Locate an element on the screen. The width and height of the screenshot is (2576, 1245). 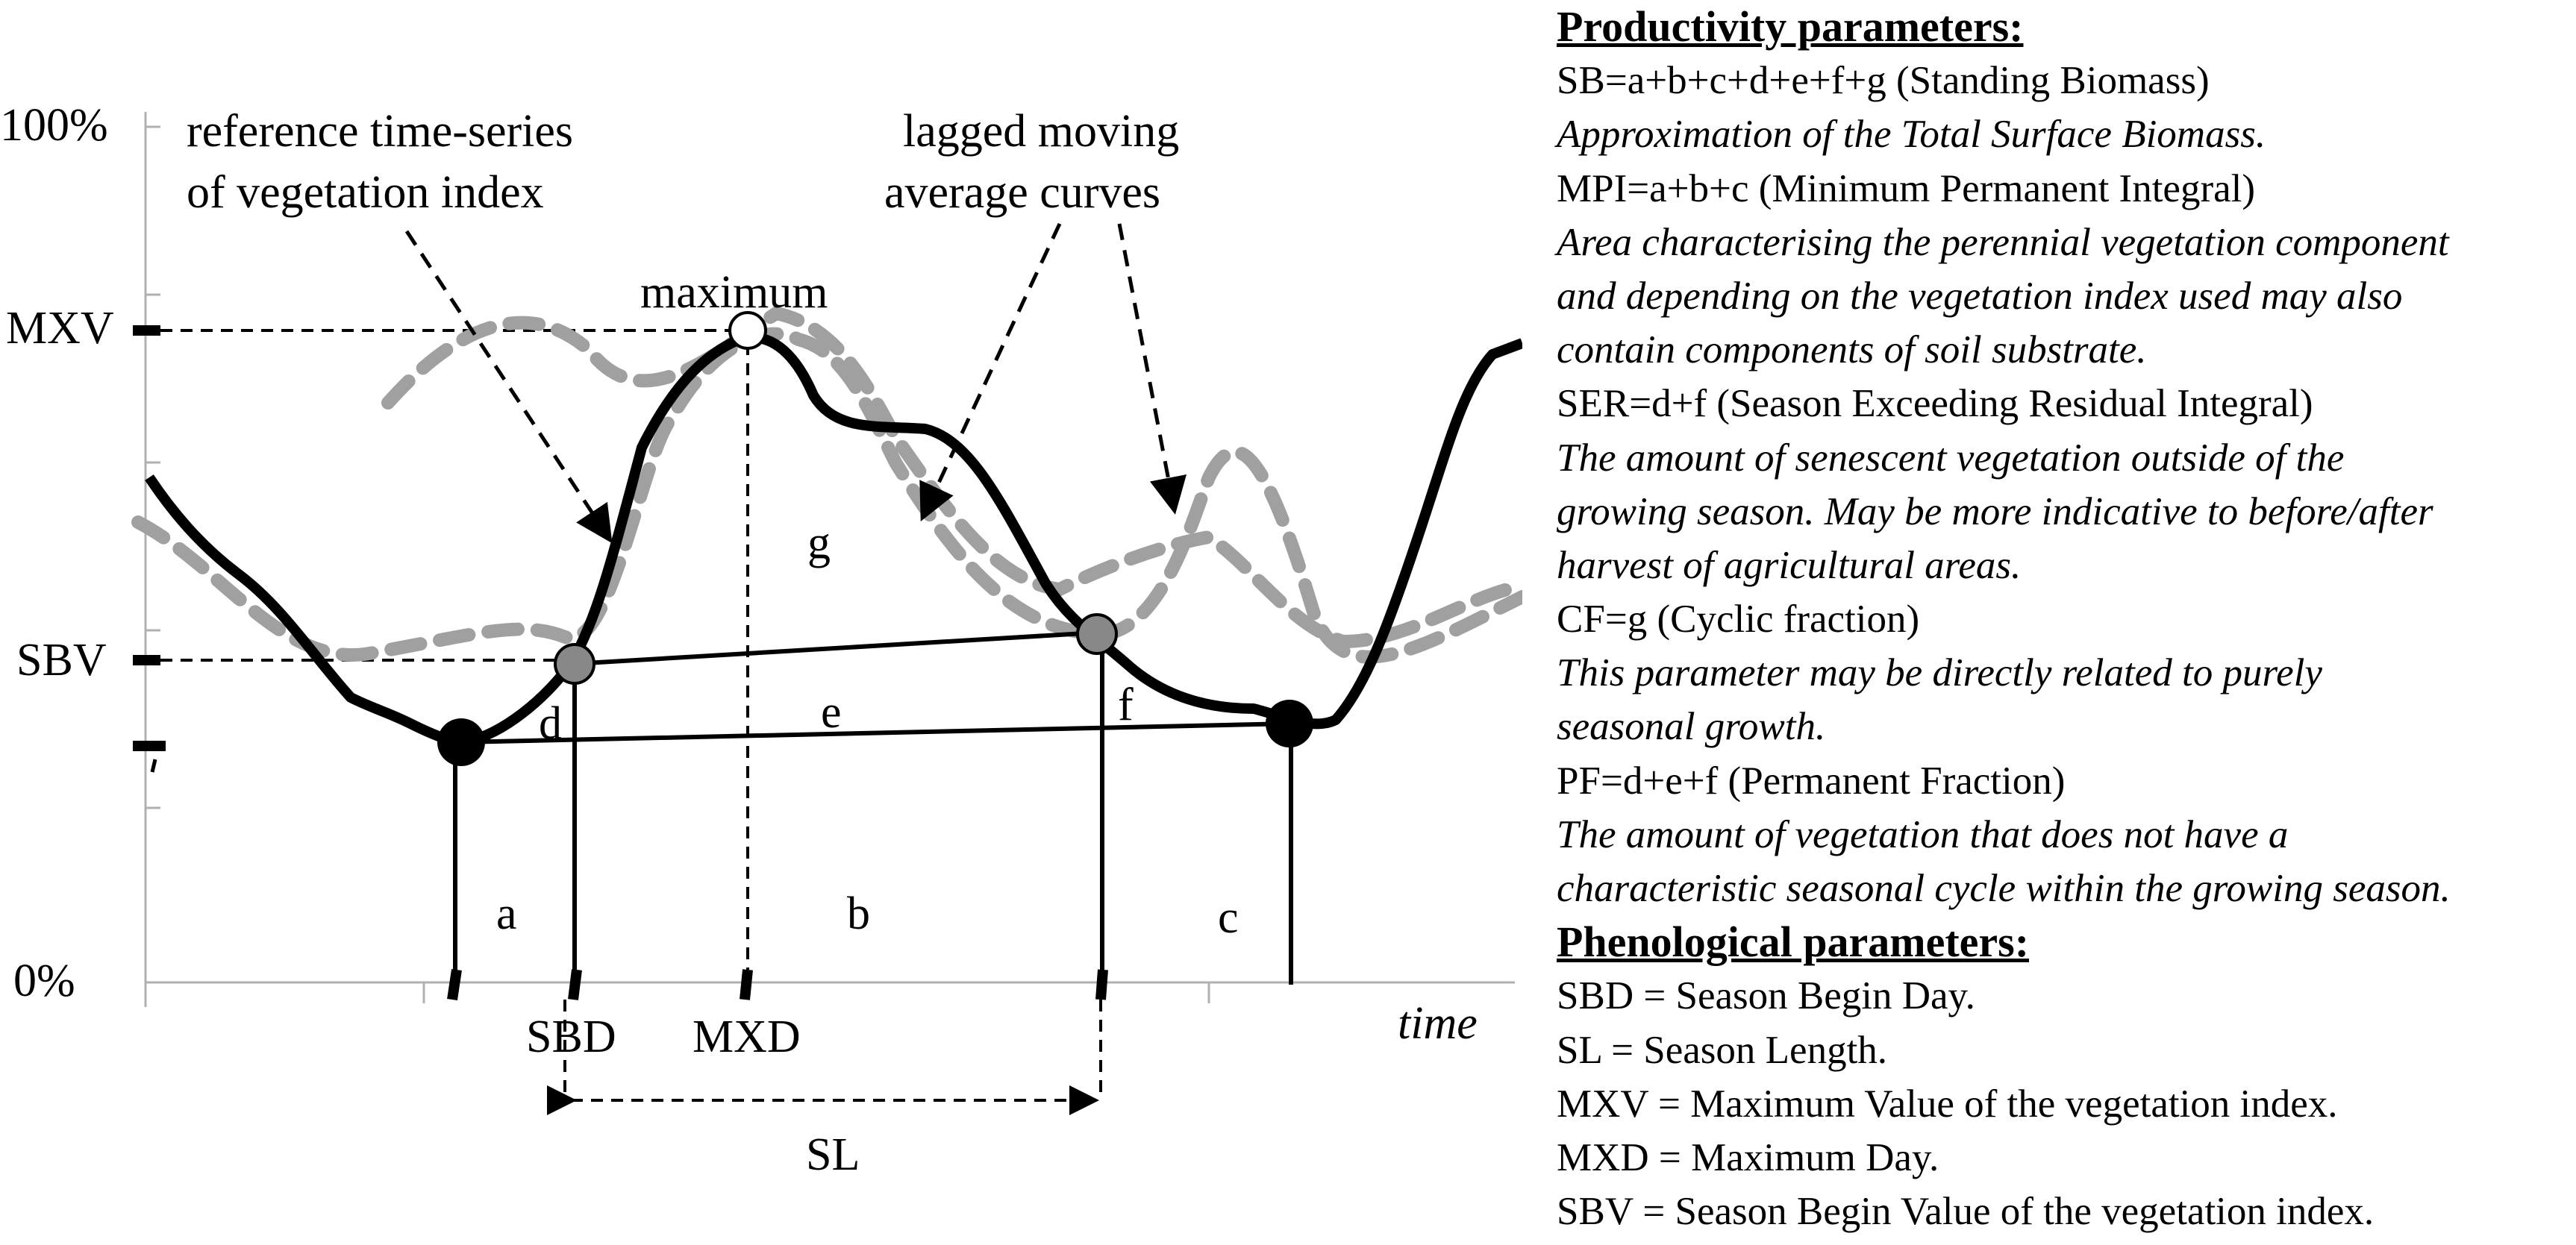
sbv-point is located at coordinates (574, 664).